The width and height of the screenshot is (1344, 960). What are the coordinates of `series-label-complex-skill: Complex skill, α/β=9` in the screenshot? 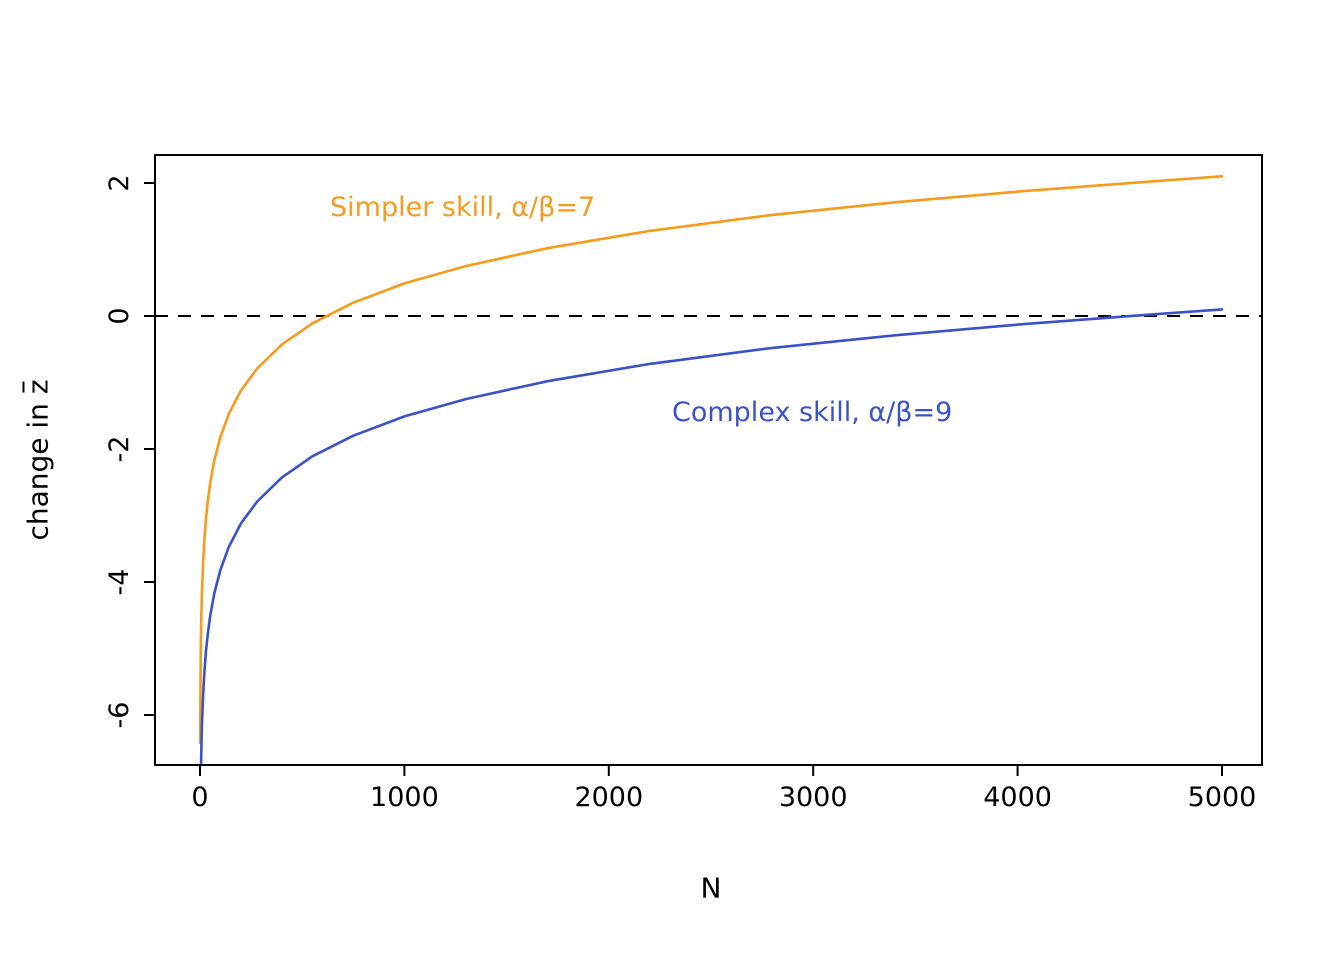 It's located at (812, 412).